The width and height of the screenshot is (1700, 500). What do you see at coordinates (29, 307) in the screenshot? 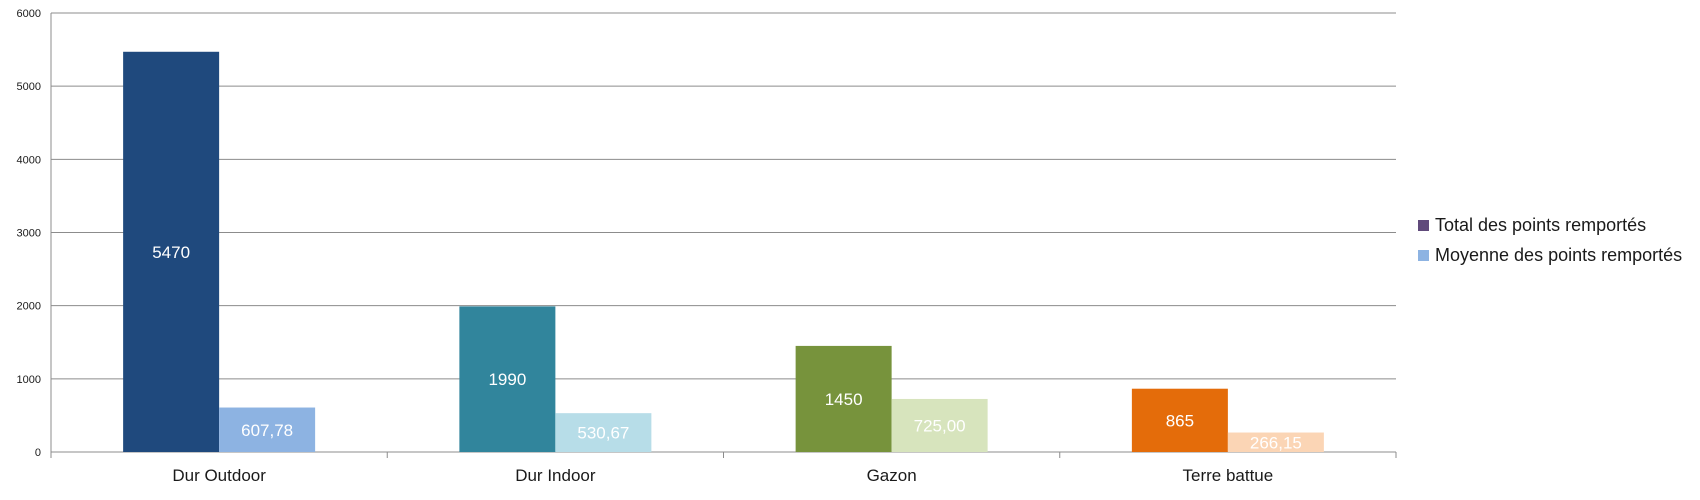
I see `y-tick-label: 2000` at bounding box center [29, 307].